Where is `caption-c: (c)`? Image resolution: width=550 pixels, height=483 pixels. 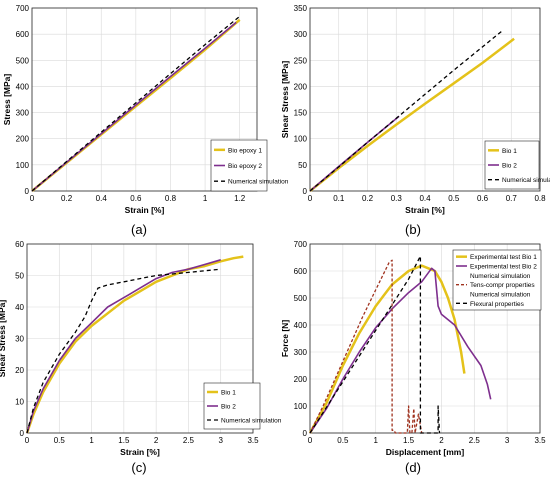 caption-c: (c) is located at coordinates (138, 467).